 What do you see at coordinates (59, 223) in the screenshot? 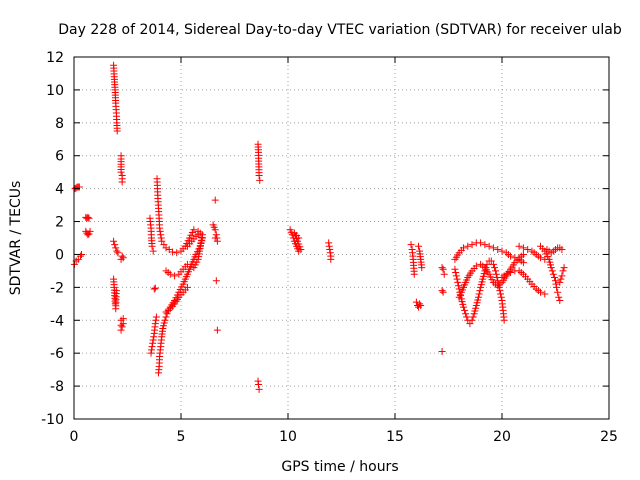
I see `y-tick-label: 2` at bounding box center [59, 223].